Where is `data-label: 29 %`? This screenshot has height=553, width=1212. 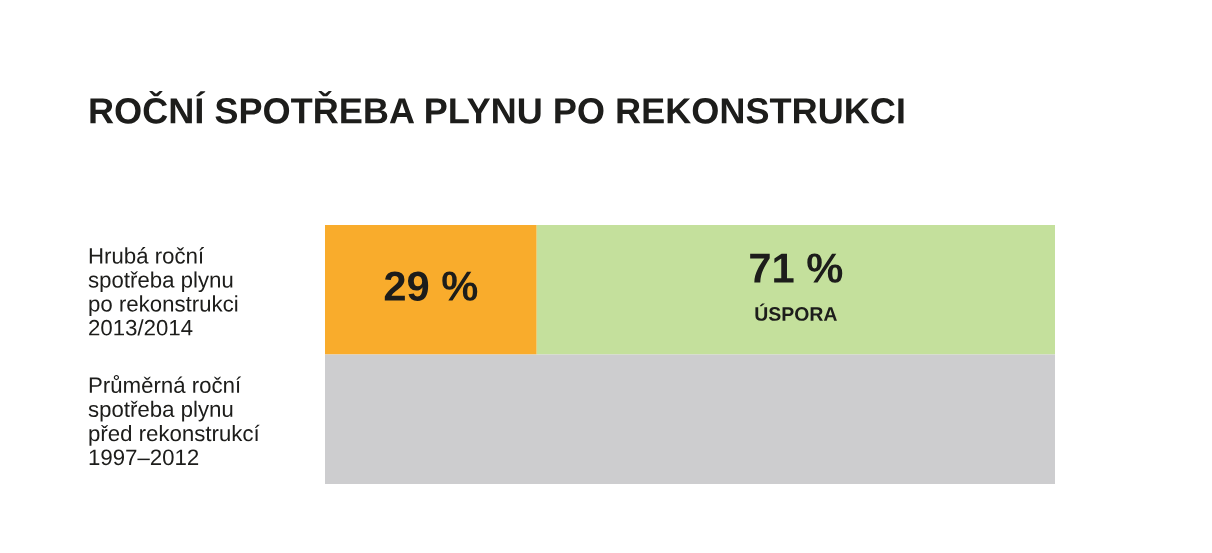 data-label: 29 % is located at coordinates (431, 286).